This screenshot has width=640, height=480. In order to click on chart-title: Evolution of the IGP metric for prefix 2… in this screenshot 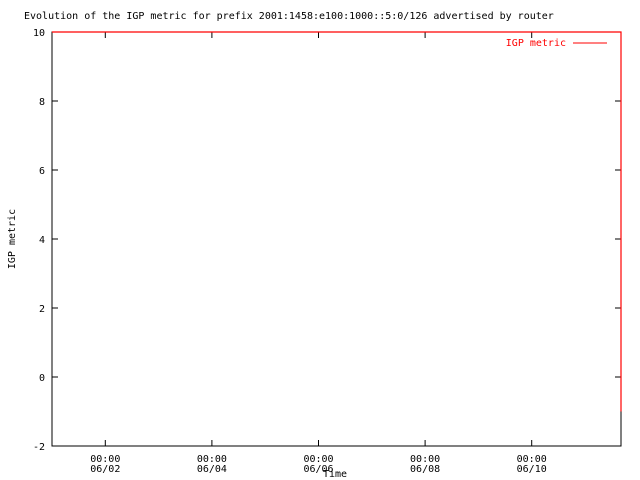, I will do `click(289, 16)`.